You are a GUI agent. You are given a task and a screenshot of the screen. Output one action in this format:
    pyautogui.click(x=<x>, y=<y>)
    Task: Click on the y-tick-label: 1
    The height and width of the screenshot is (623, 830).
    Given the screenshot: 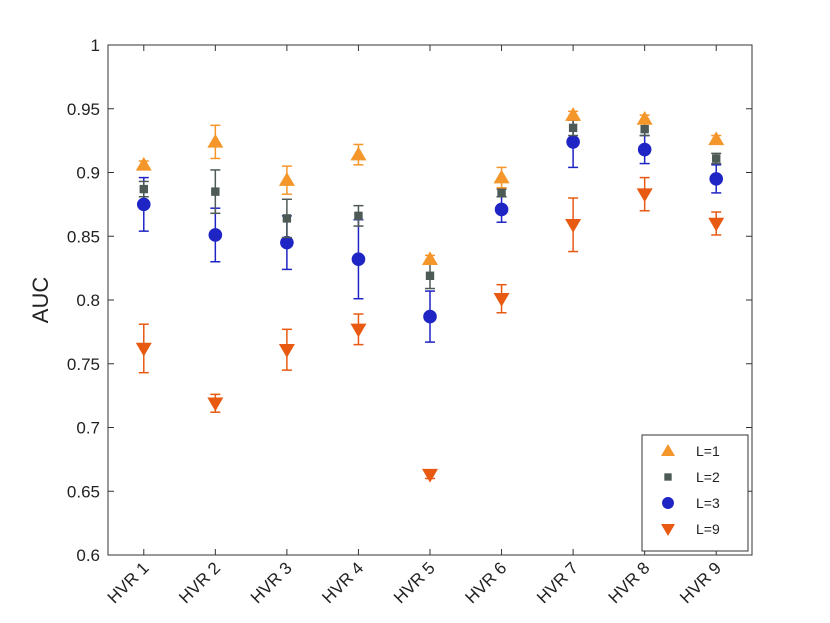 What is the action you would take?
    pyautogui.click(x=95, y=45)
    